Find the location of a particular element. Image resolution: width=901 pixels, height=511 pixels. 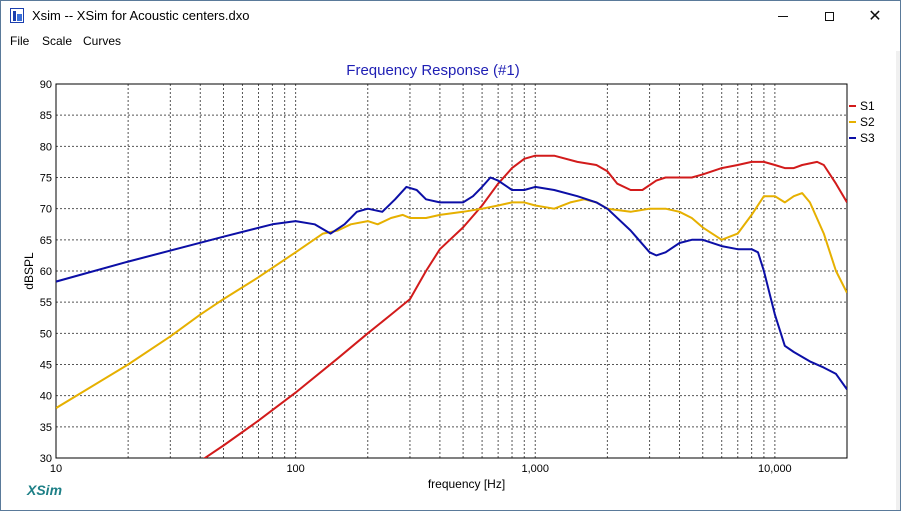

close-button: ✕ is located at coordinates (875, 16).